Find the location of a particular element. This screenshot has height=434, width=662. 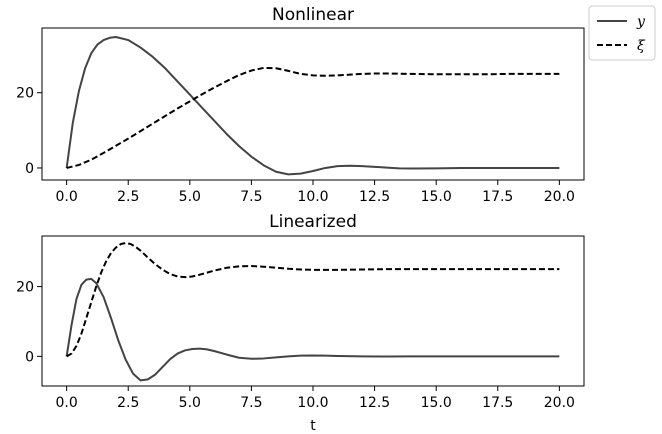

legend-label-y: y is located at coordinates (641, 22).